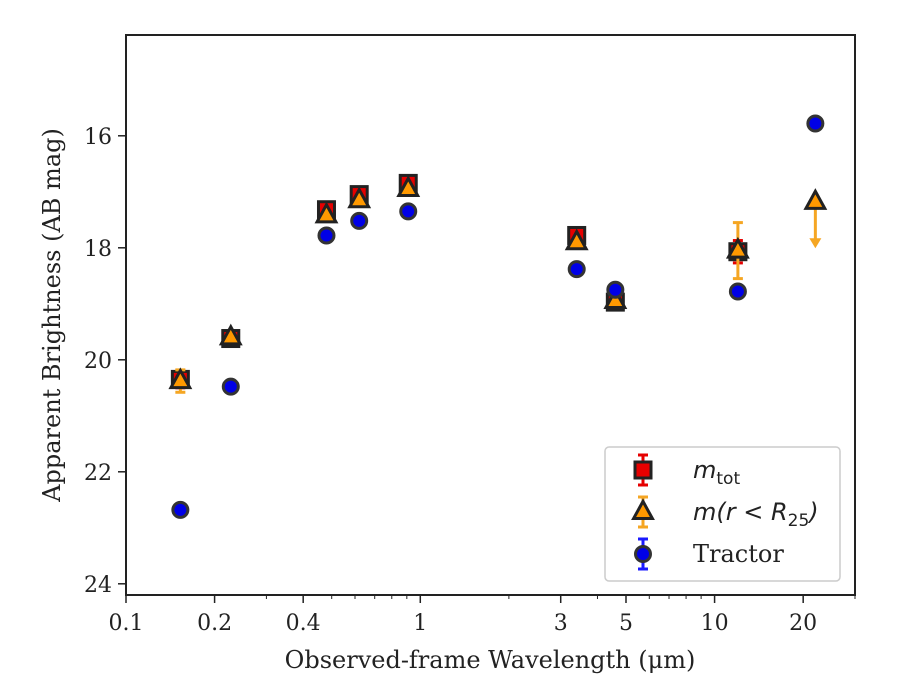 Image resolution: width=900 pixels, height=700 pixels. I want to click on x-tick-label: 0.4, so click(303, 623).